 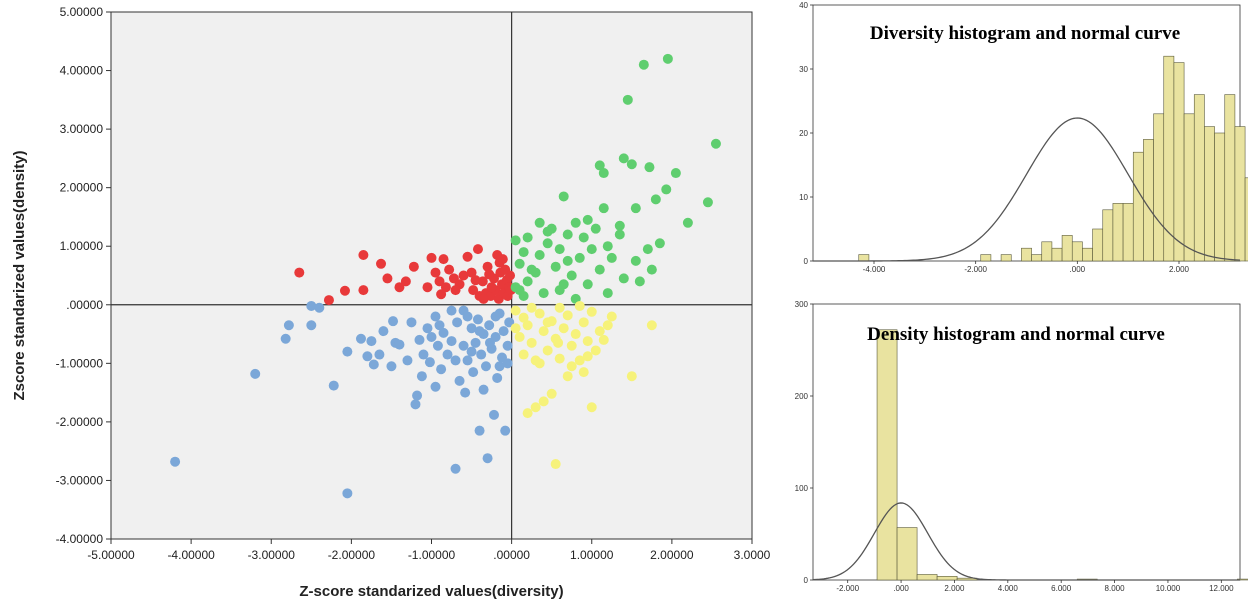 What do you see at coordinates (432, 555) in the screenshot?
I see `scatter-x-tick-label: -1.00000` at bounding box center [432, 555].